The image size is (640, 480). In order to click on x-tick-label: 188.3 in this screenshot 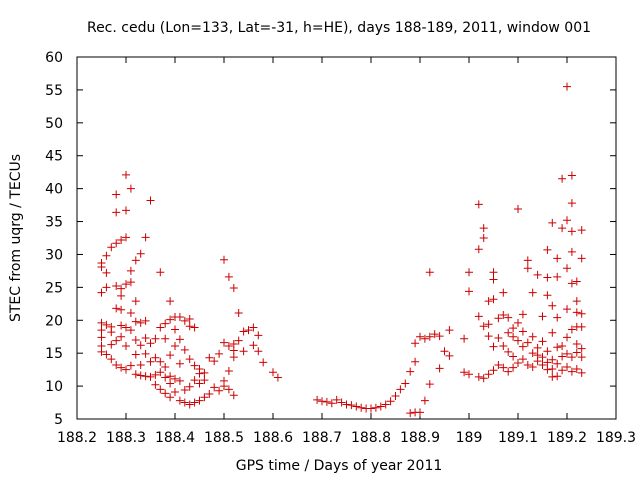, I will do `click(126, 438)`.